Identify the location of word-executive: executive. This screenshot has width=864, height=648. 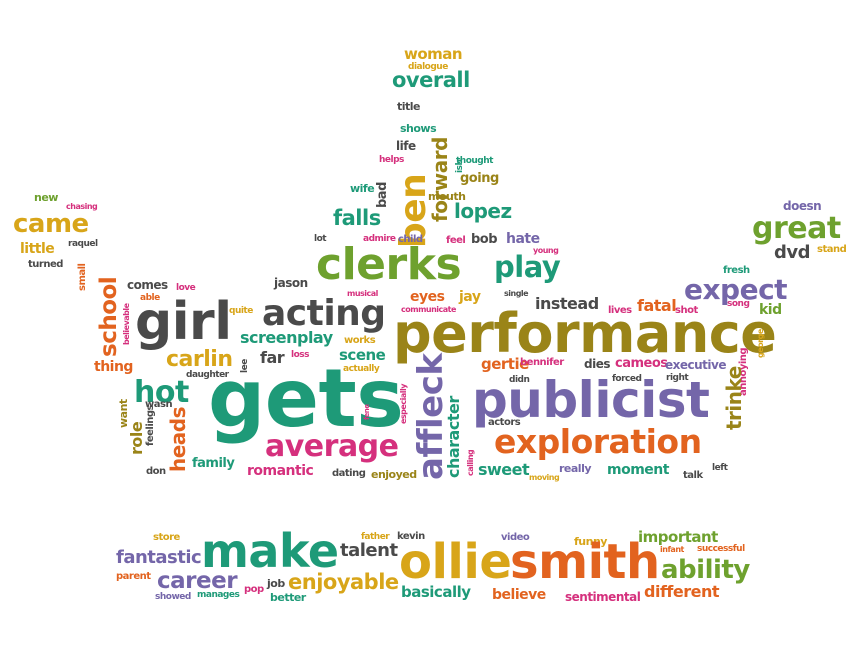
(695, 365).